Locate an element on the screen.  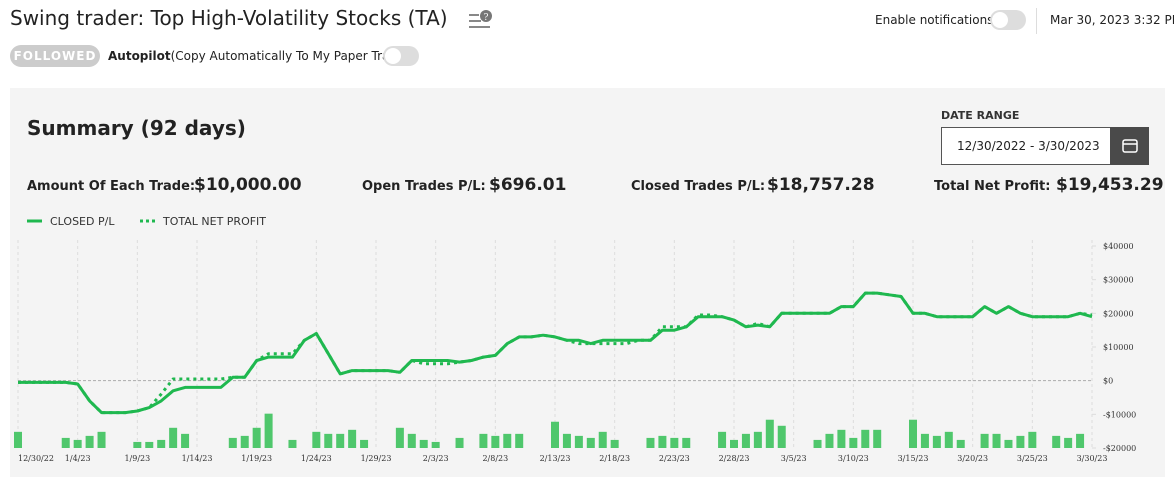
y-tick-label: -$10000 is located at coordinates (1119, 414).